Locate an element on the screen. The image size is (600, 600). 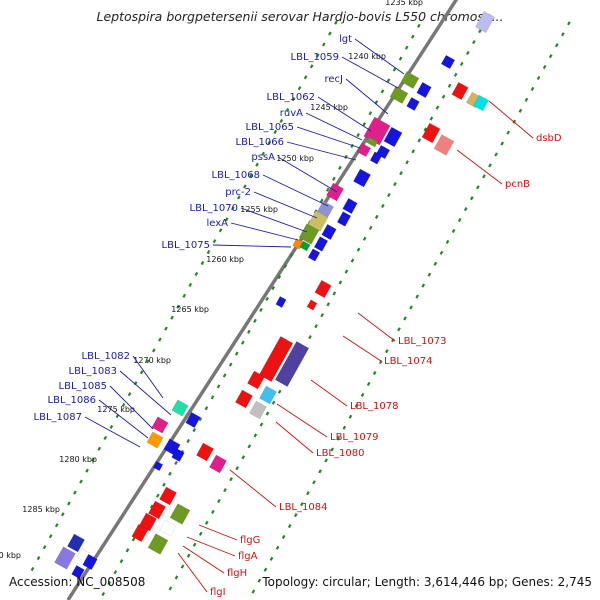
left-gene-label: LBL_1085 is located at coordinates (83, 386).